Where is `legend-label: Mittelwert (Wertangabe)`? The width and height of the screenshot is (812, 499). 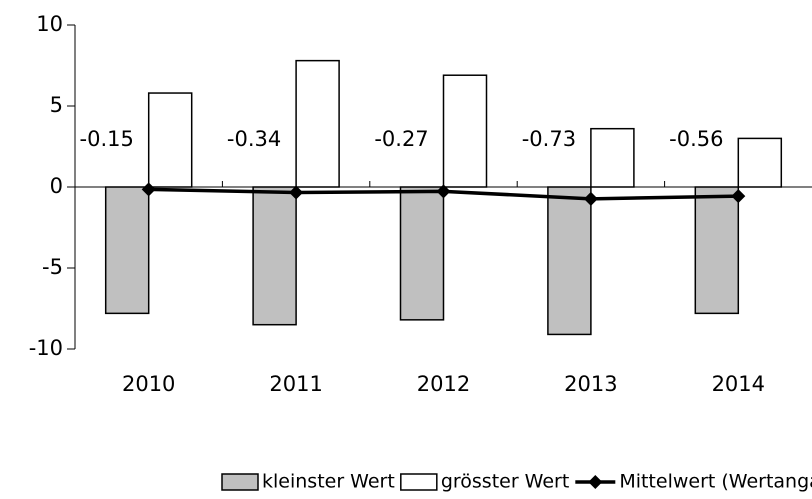 legend-label: Mittelwert (Wertangabe) is located at coordinates (715, 482).